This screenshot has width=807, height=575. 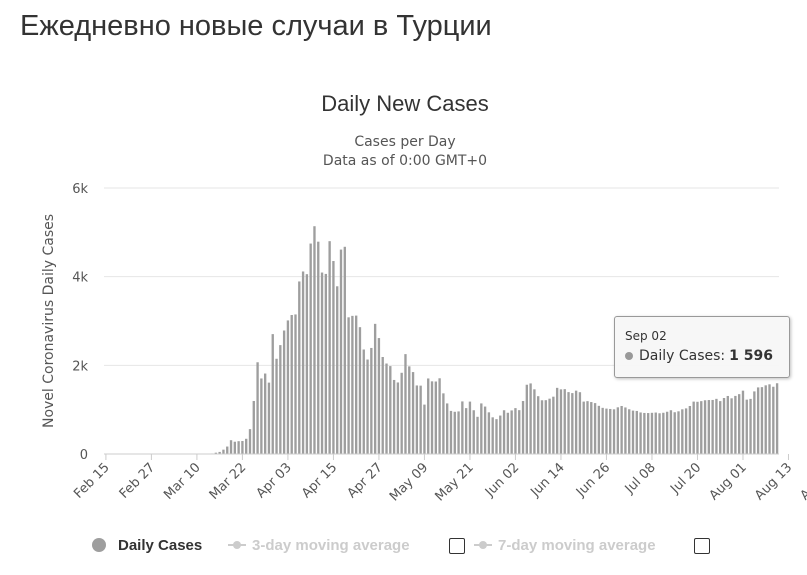 What do you see at coordinates (319, 545) in the screenshot?
I see `legend-item-3day: 3-day moving average` at bounding box center [319, 545].